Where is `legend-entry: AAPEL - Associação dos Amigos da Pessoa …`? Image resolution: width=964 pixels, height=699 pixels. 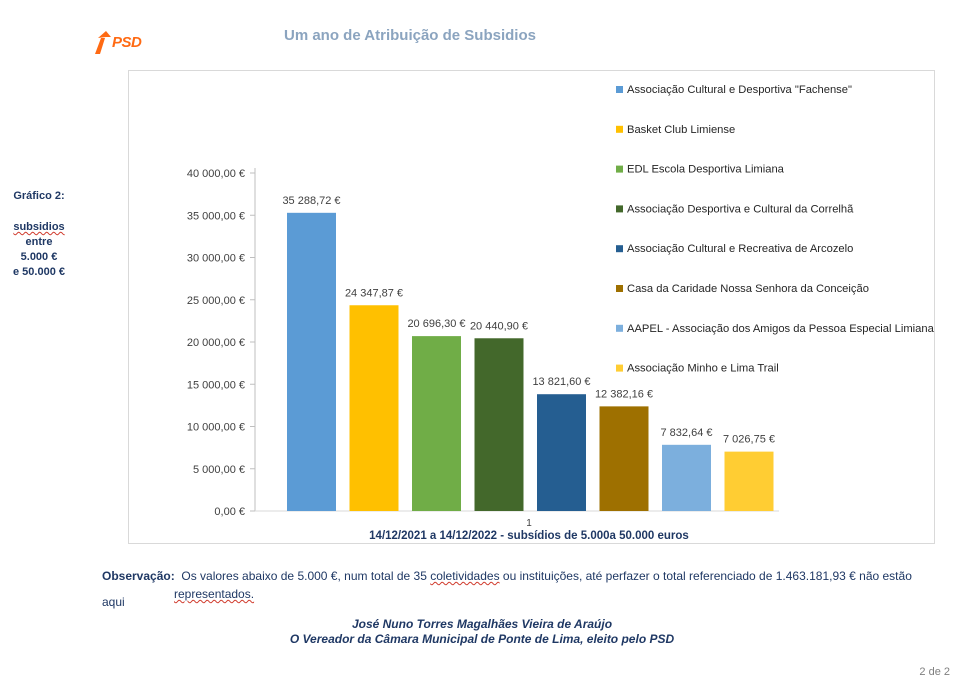
legend-entry: AAPEL - Associação dos Amigos da Pessoa … is located at coordinates (780, 329).